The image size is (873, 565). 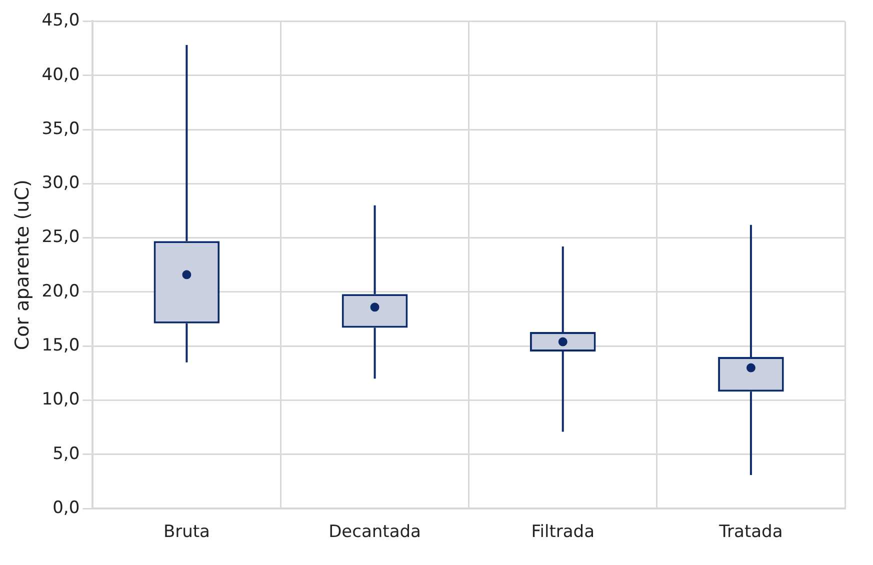 I want to click on x-tick-label: Tratada, so click(x=750, y=532).